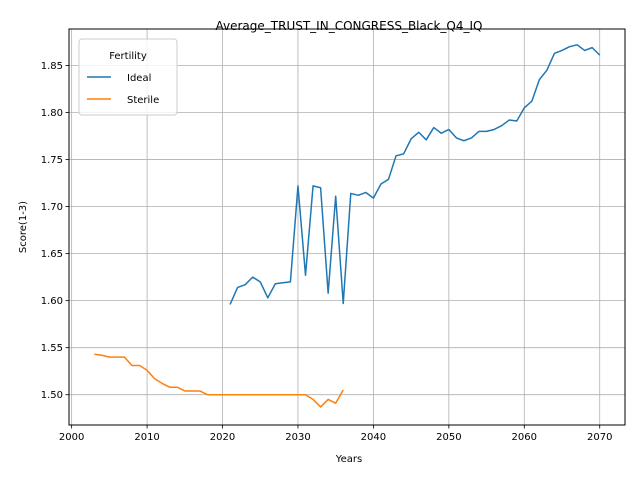 The image size is (640, 480). I want to click on x-tick-label: 2050, so click(448, 437).